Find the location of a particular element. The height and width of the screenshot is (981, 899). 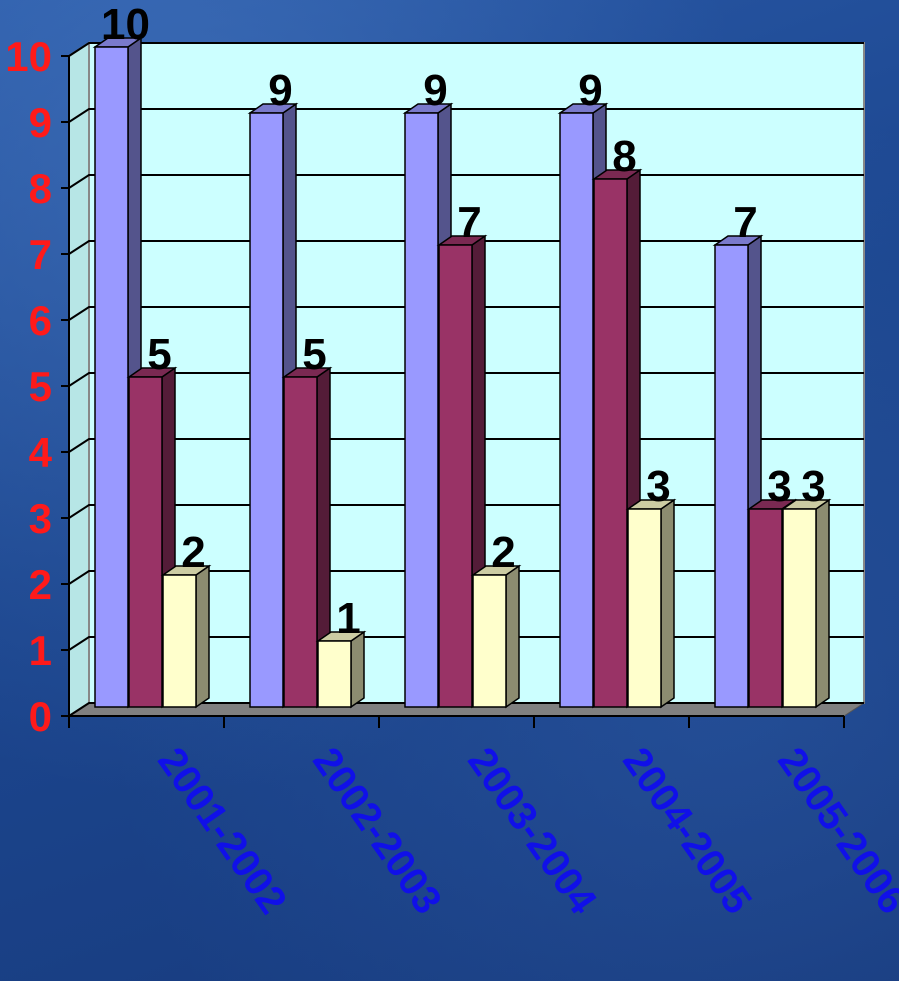

y-tick-label: 6 is located at coordinates (40, 320).